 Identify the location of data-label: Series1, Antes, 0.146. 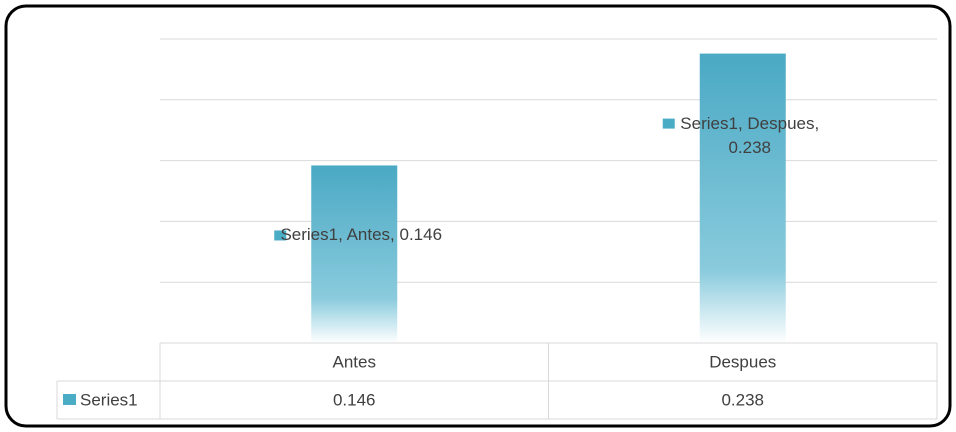
(361, 235).